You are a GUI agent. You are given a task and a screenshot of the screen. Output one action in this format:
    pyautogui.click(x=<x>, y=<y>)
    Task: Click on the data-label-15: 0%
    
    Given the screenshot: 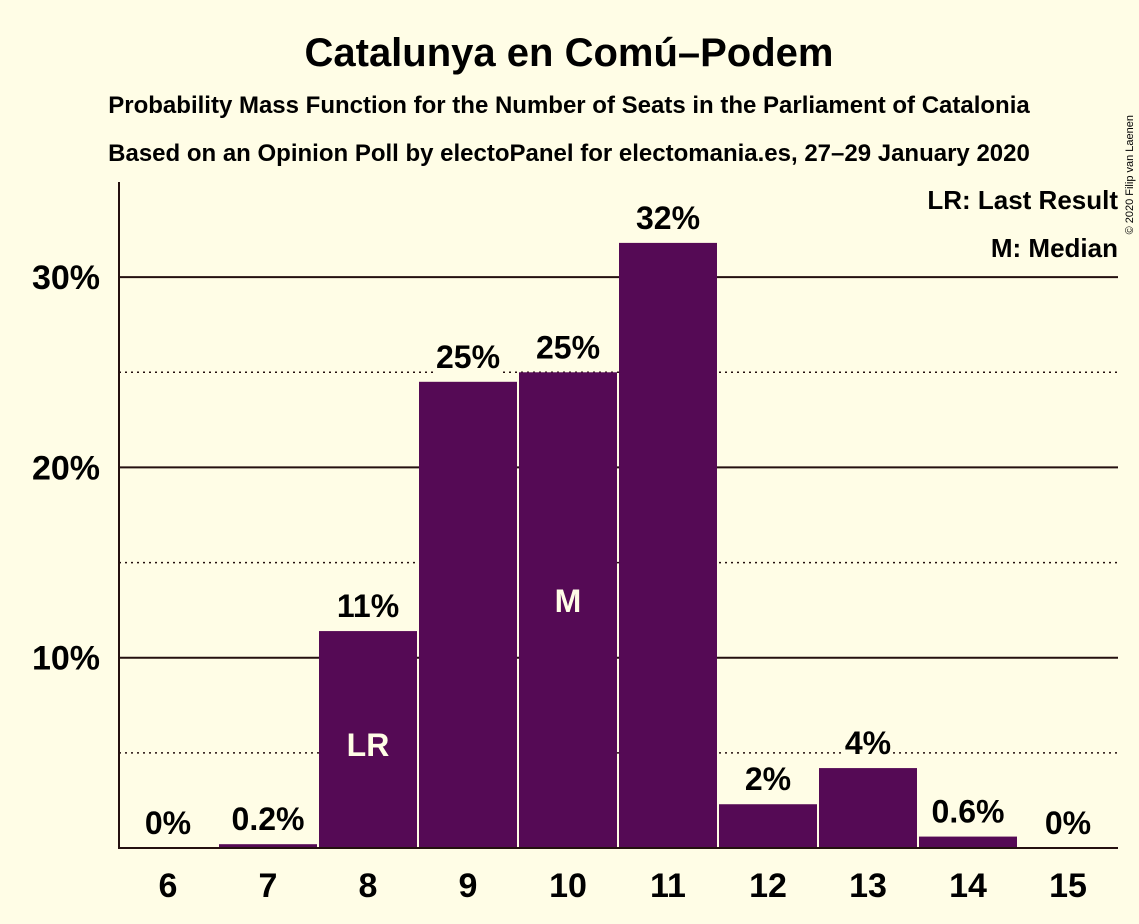 What is the action you would take?
    pyautogui.click(x=1068, y=823)
    